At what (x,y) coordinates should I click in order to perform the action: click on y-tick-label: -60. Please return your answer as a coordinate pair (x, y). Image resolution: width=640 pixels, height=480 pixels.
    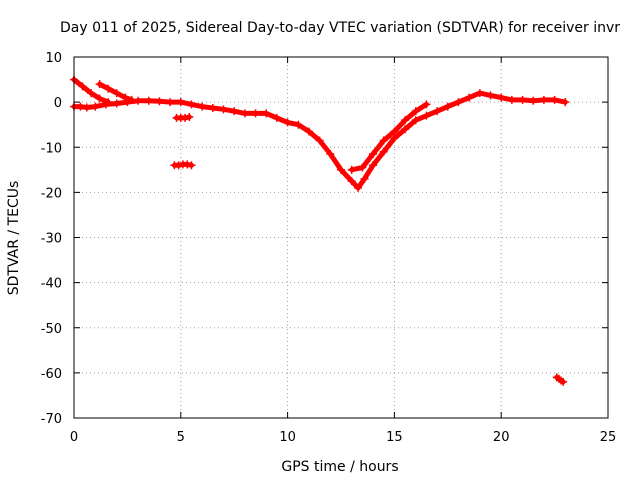
    Looking at the image, I should click on (51, 374).